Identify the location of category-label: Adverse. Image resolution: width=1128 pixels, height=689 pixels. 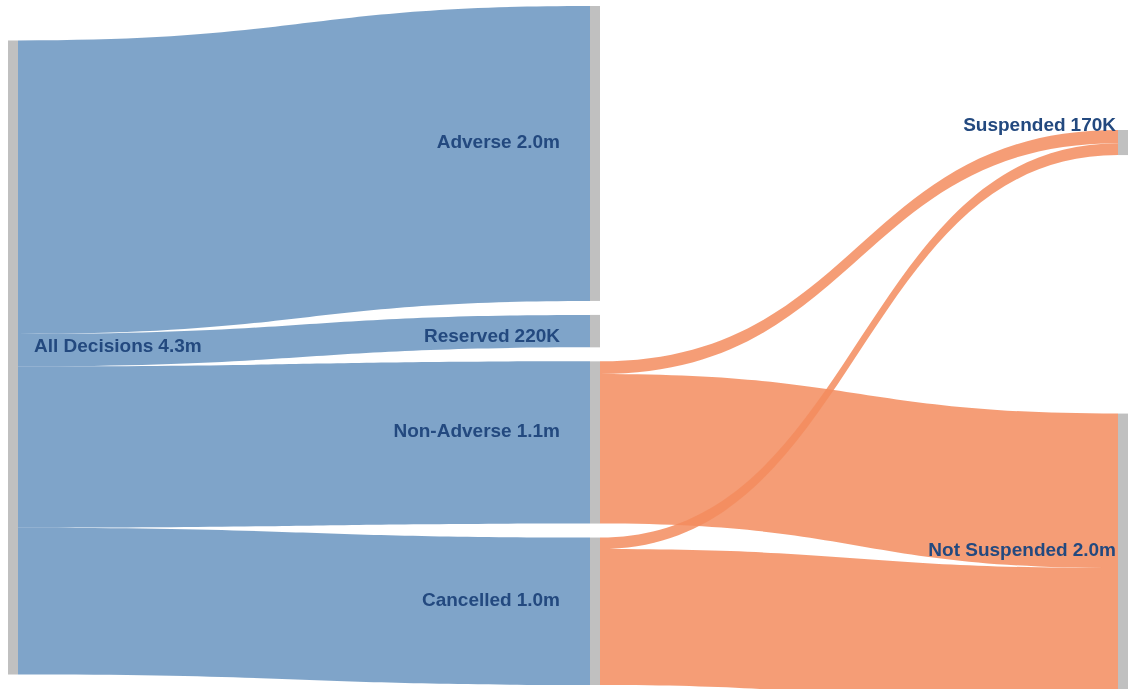
(474, 142).